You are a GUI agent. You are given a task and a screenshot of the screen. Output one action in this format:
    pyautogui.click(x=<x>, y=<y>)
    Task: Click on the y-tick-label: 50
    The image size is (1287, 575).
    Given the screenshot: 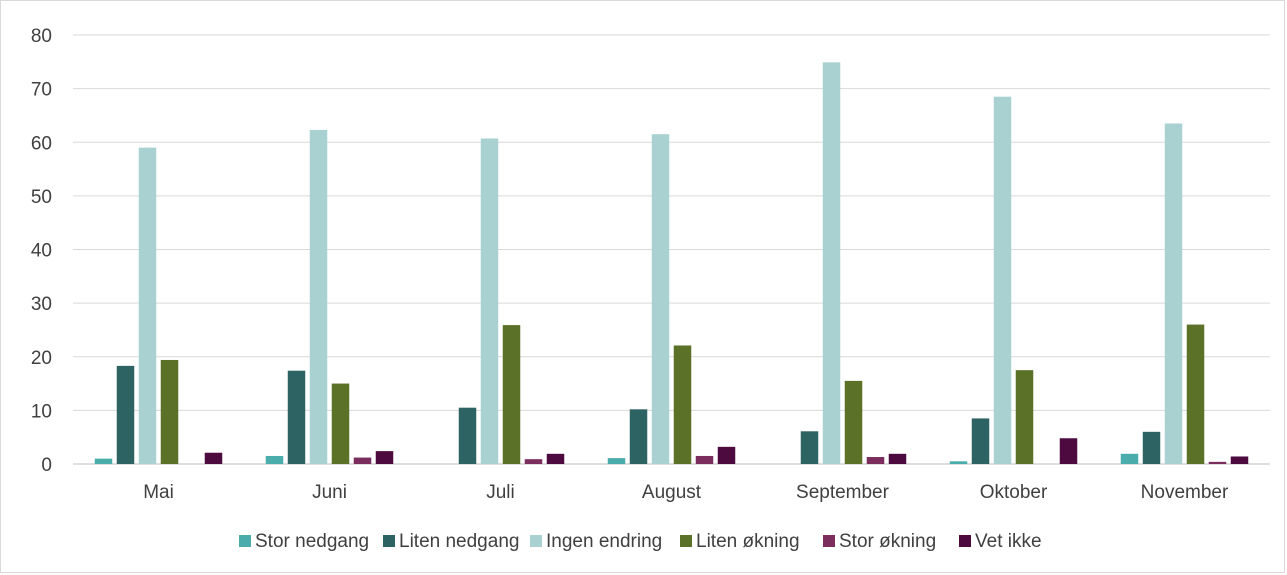 What is the action you would take?
    pyautogui.click(x=41, y=197)
    